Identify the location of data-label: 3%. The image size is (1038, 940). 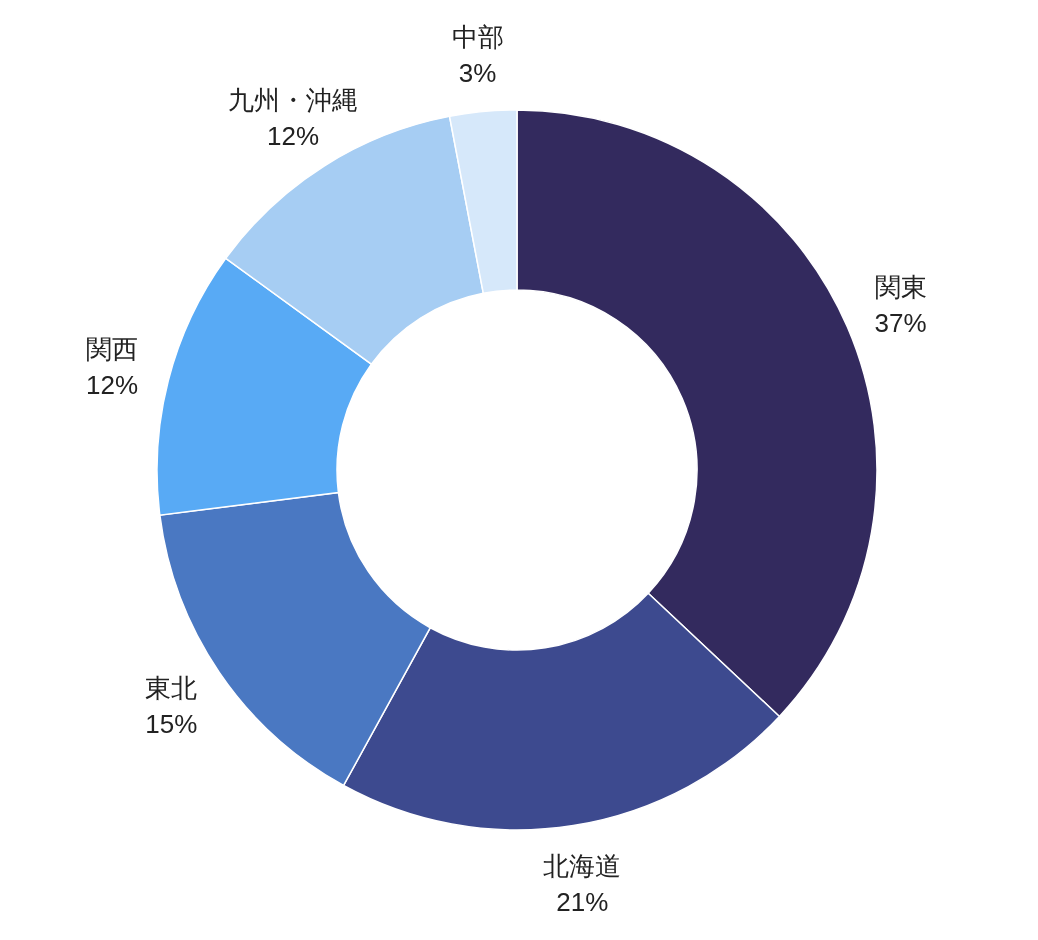
(477, 72).